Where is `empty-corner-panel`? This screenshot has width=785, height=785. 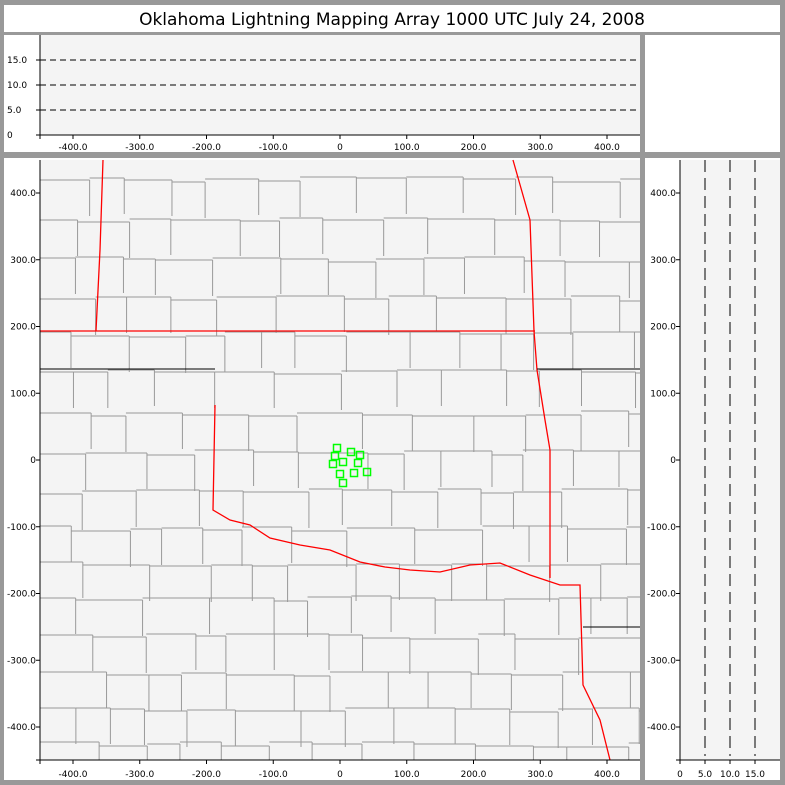
empty-corner-panel is located at coordinates (712, 93).